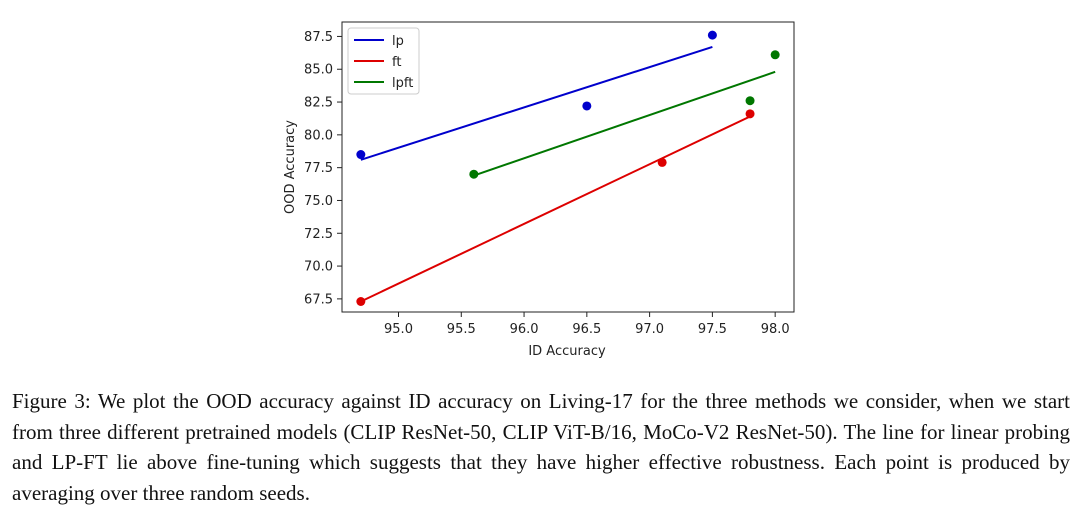 This screenshot has width=1080, height=511. Describe the element at coordinates (318, 70) in the screenshot. I see `y-tick-label: 85.0` at that location.